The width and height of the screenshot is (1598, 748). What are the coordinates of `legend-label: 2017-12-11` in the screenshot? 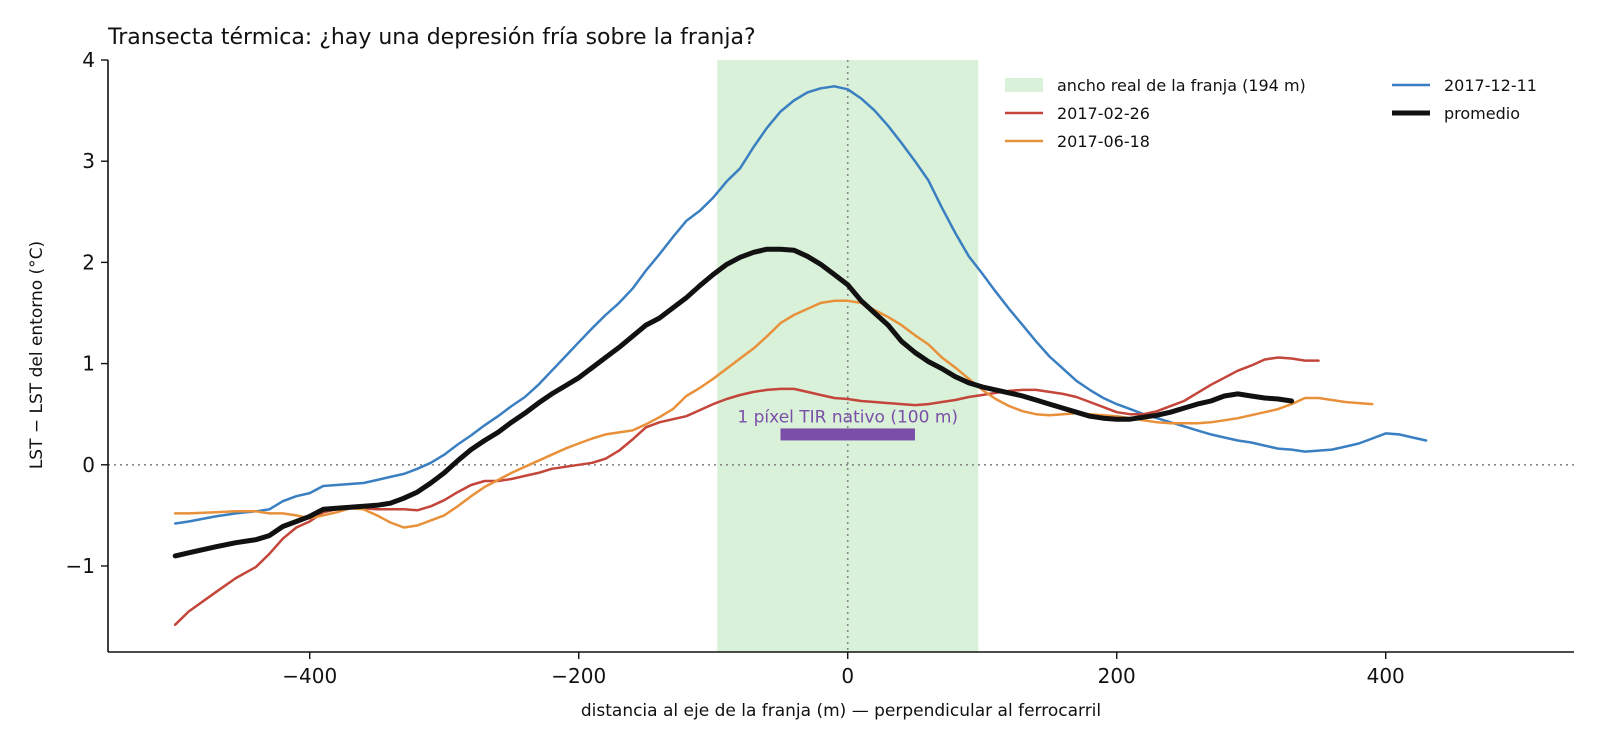 It's located at (1490, 85).